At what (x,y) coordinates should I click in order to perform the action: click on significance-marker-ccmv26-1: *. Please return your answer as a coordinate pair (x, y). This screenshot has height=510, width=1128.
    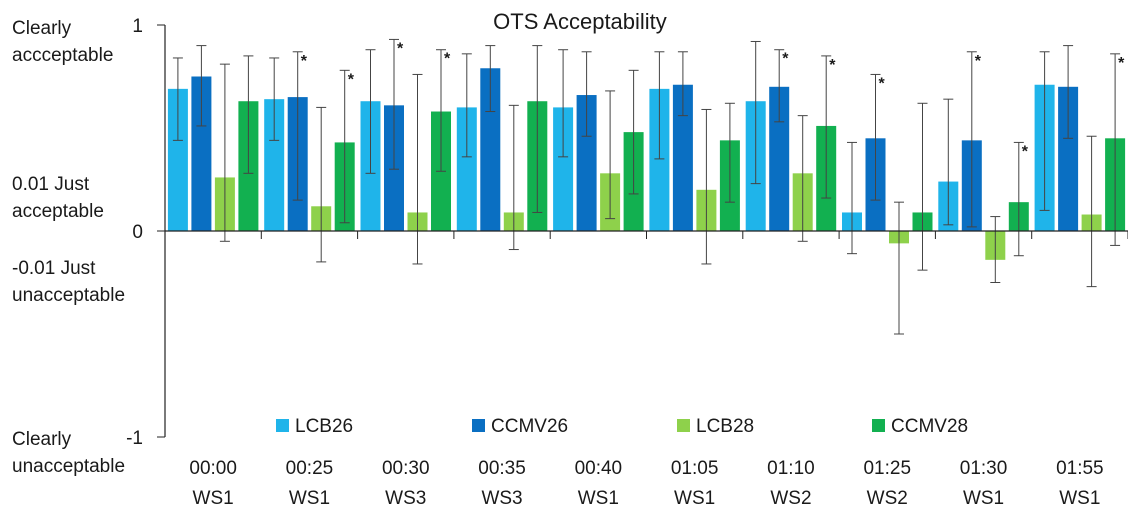
    Looking at the image, I should click on (304, 61).